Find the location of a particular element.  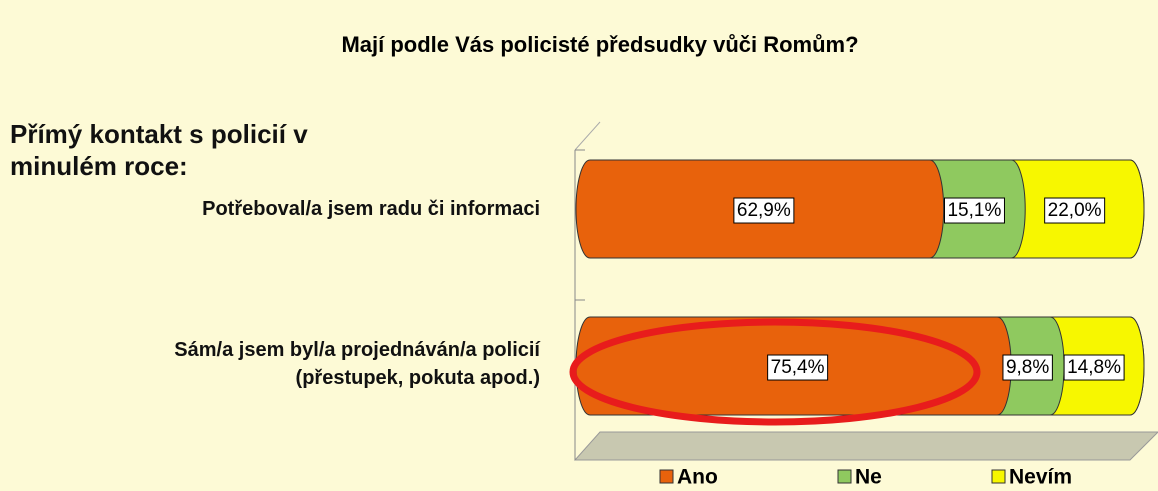

data-label: 14,8% is located at coordinates (1094, 367).